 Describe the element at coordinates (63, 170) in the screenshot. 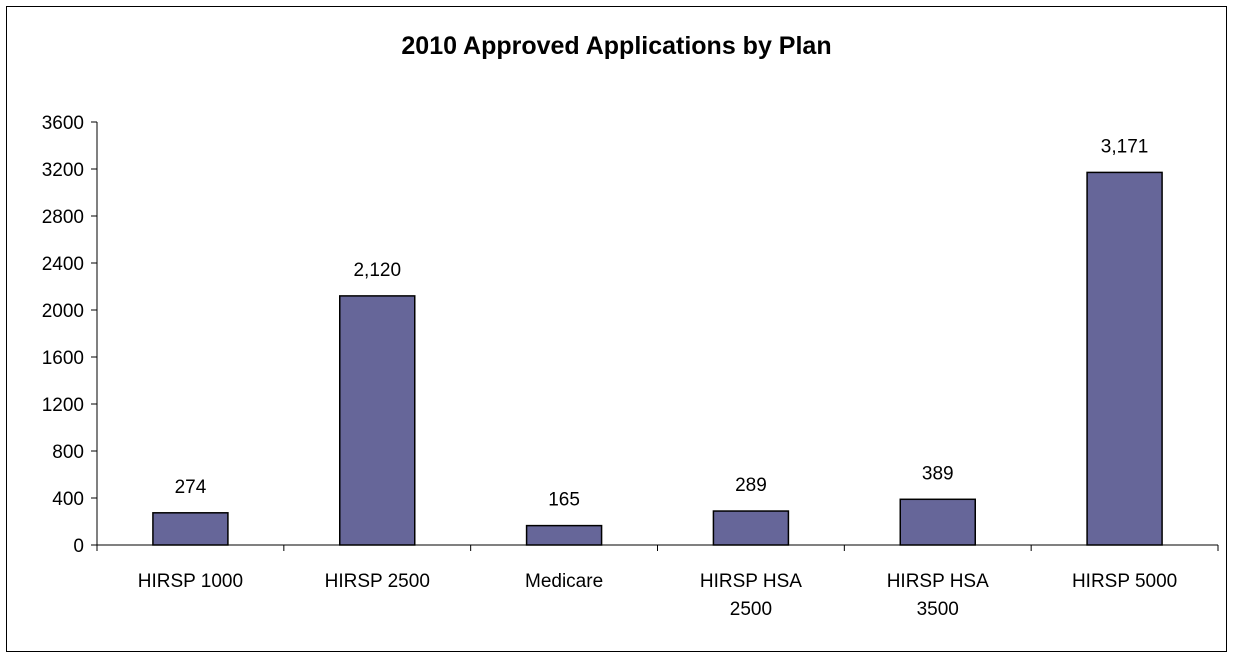

I see `y-tick-label: 3200` at that location.